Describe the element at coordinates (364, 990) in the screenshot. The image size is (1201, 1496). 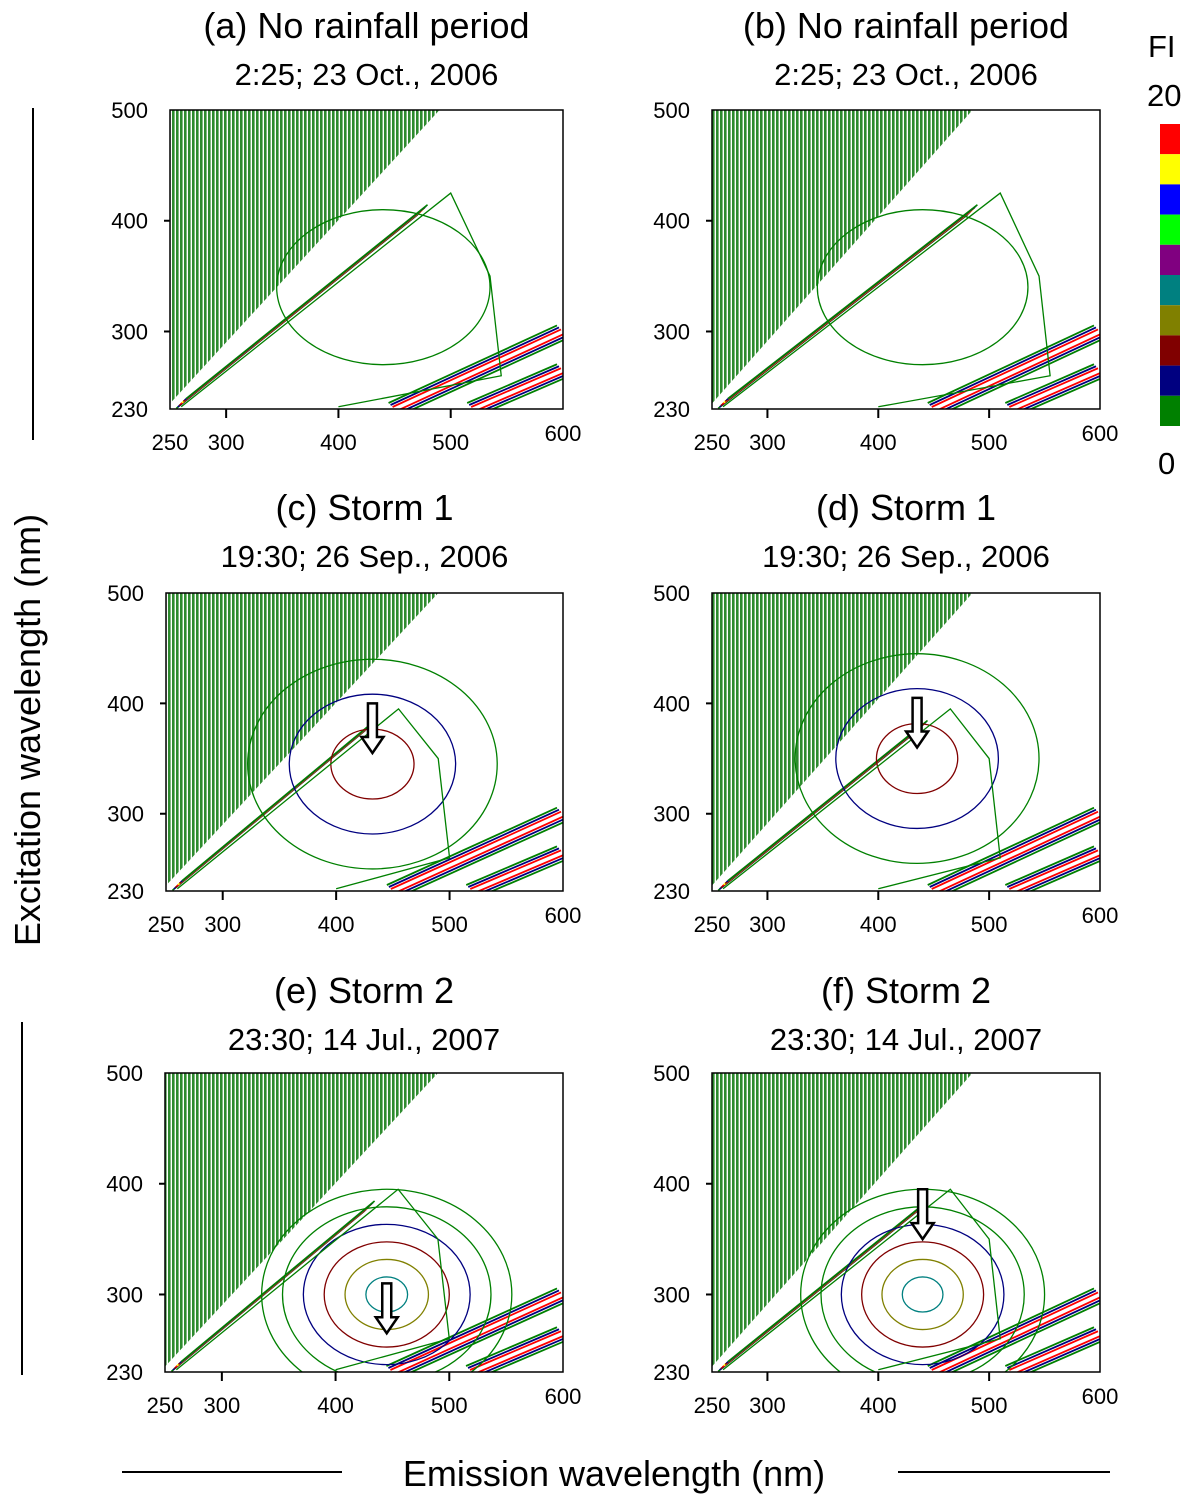
I see `panel-title: (e) Storm 2` at that location.